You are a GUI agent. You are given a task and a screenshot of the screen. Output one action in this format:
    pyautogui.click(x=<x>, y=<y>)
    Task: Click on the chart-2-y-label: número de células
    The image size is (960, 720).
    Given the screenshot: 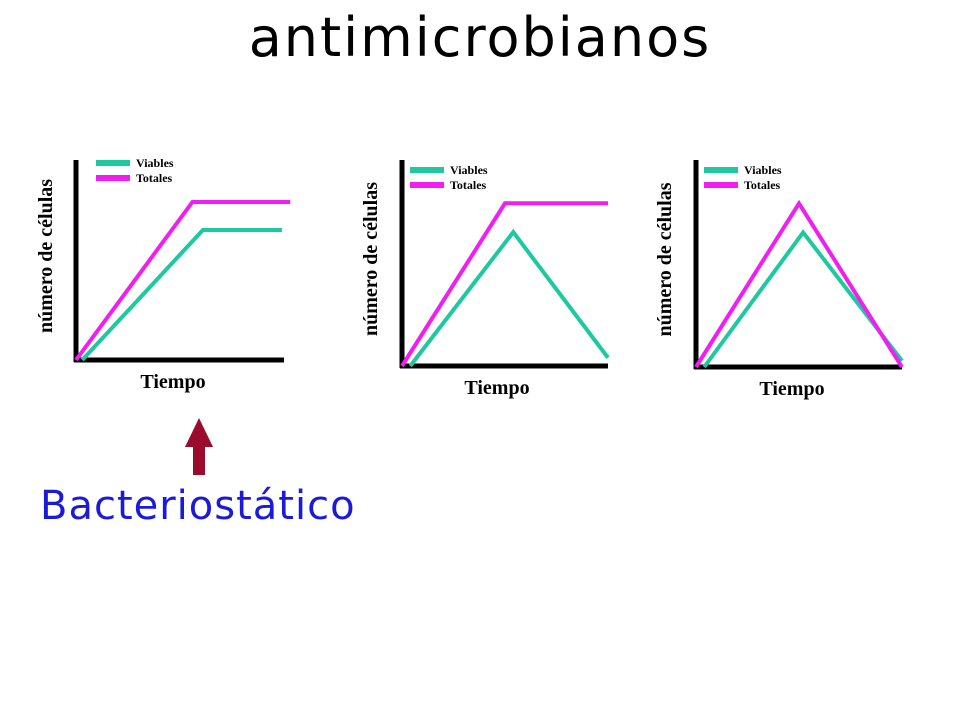 What is the action you would take?
    pyautogui.click(x=371, y=259)
    